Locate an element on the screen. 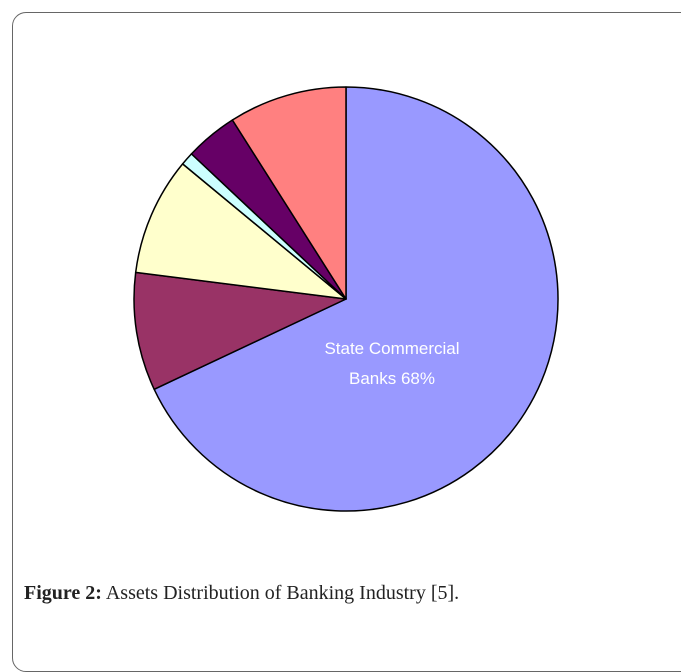 The width and height of the screenshot is (681, 672). slice-label-line1: State Commercial is located at coordinates (391, 348).